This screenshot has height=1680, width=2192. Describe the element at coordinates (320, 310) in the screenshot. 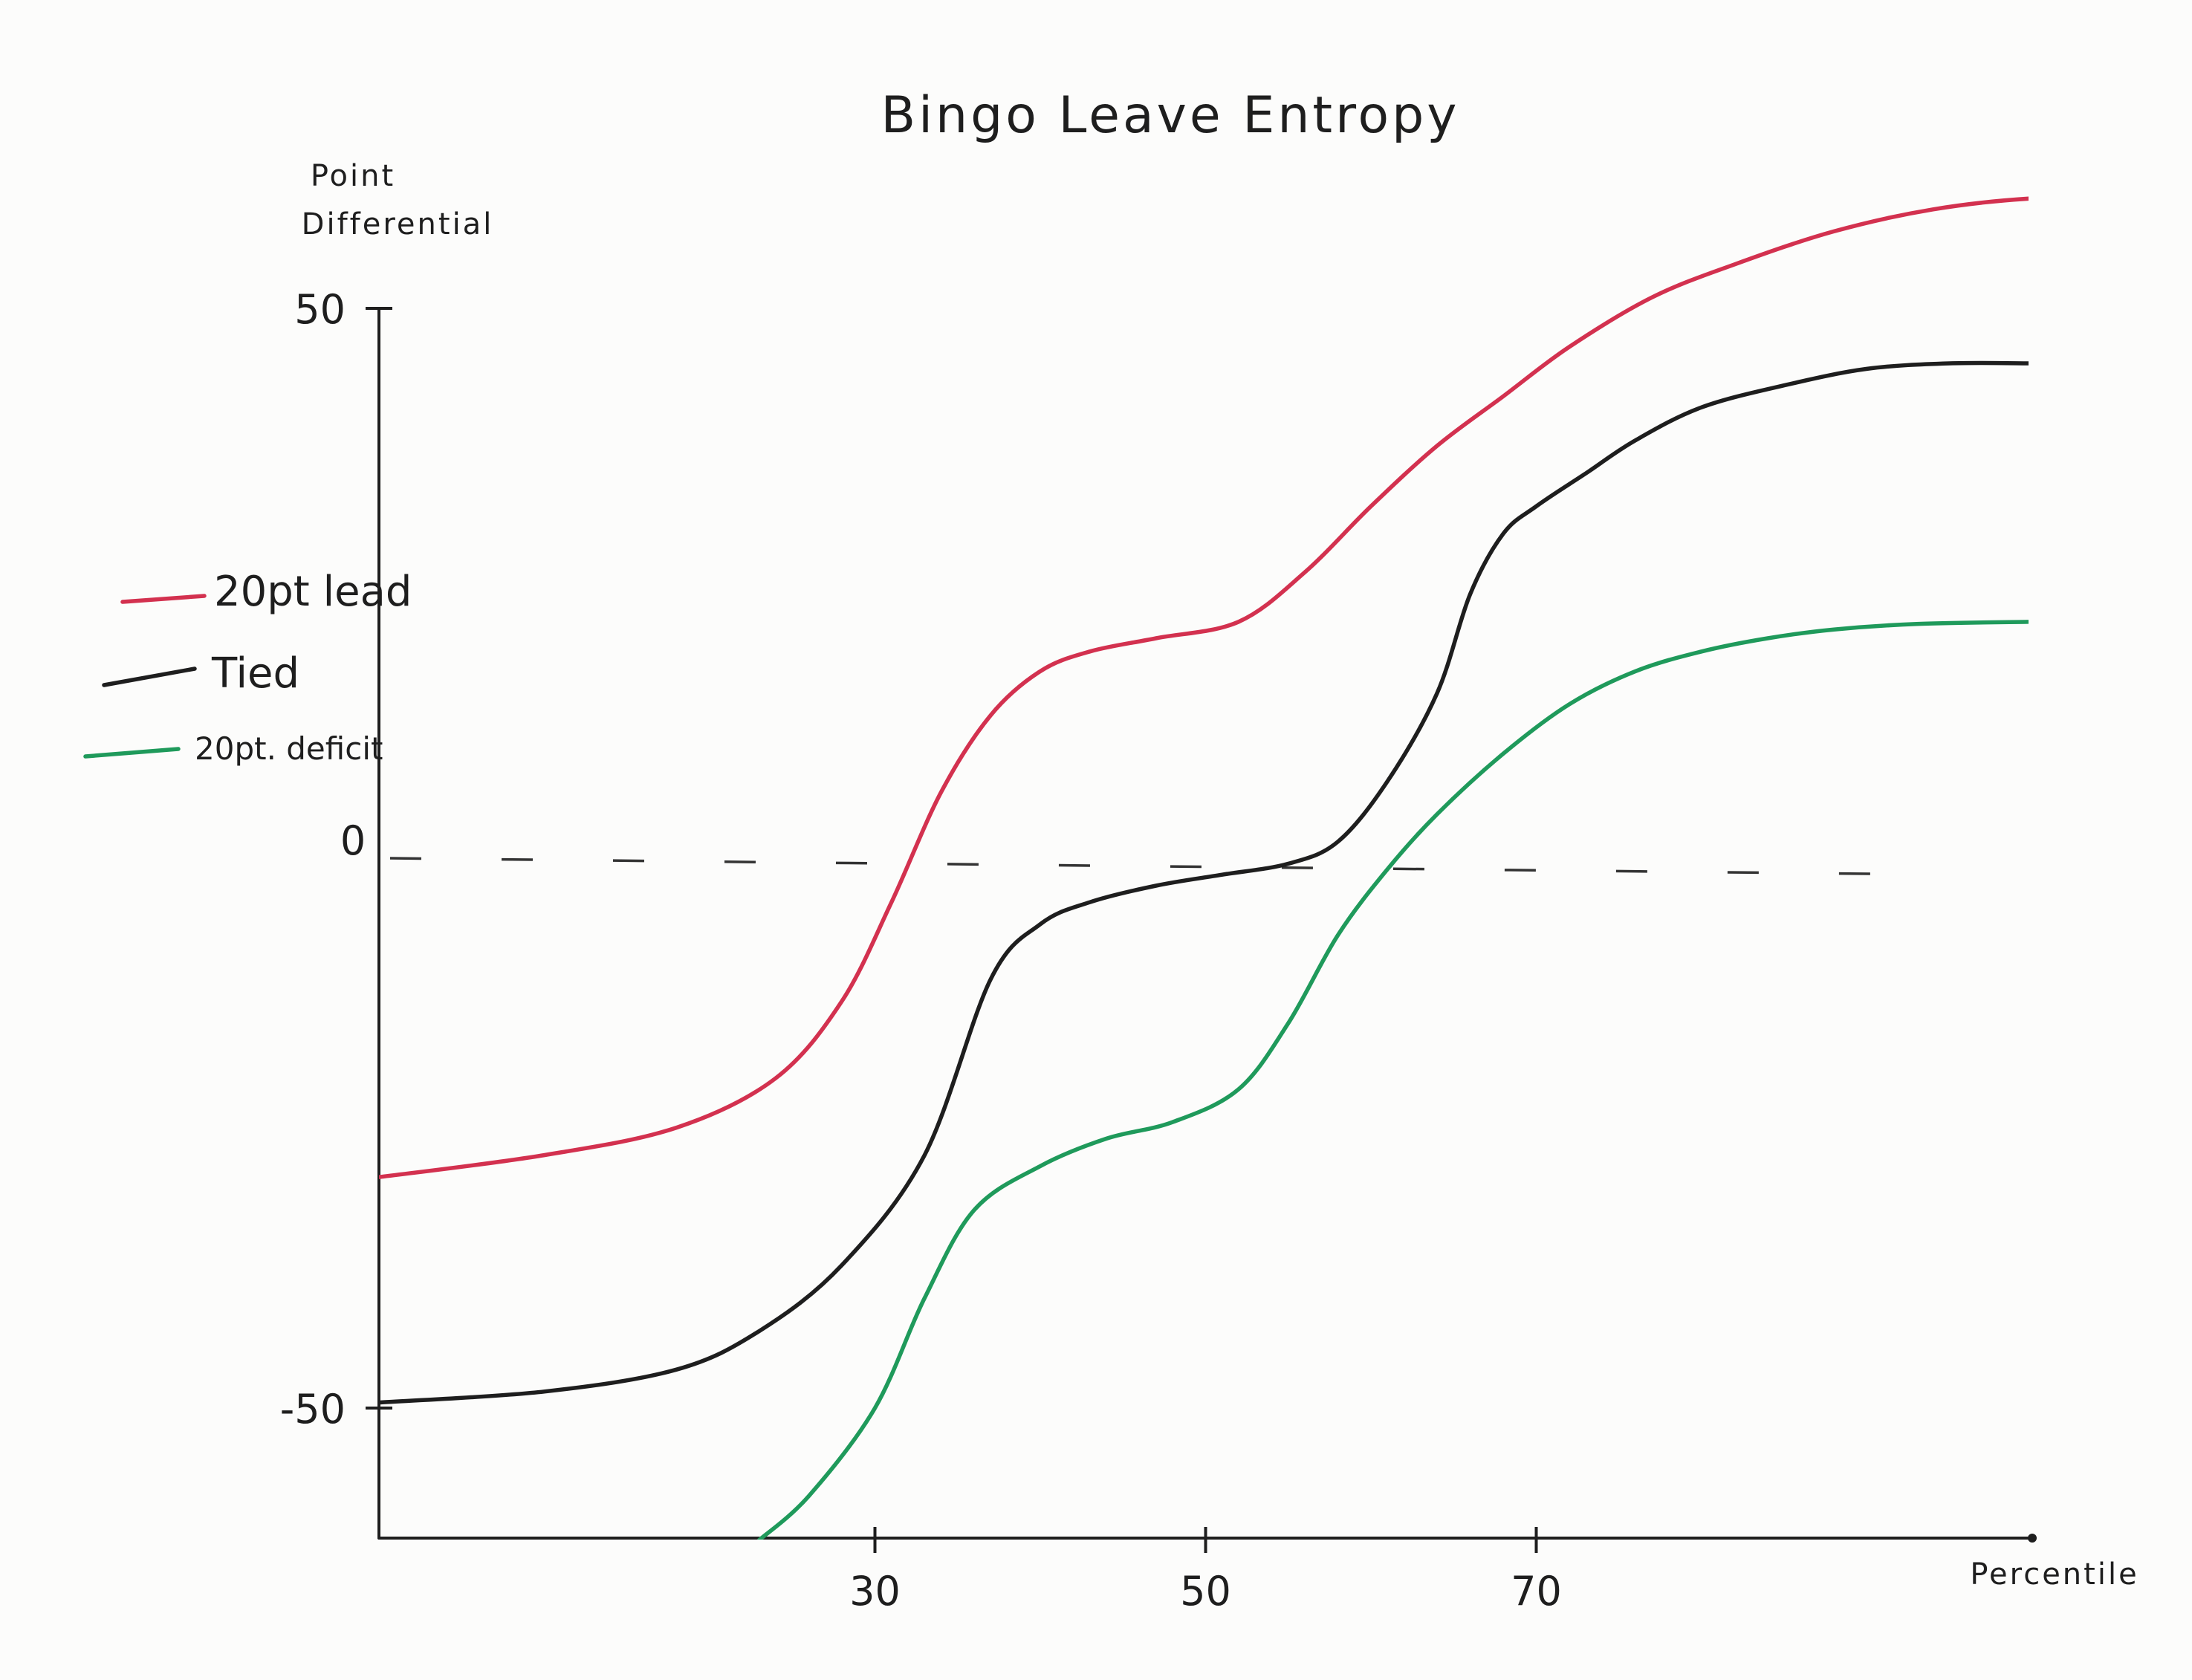

I see `y-tick-label-50: 50` at that location.